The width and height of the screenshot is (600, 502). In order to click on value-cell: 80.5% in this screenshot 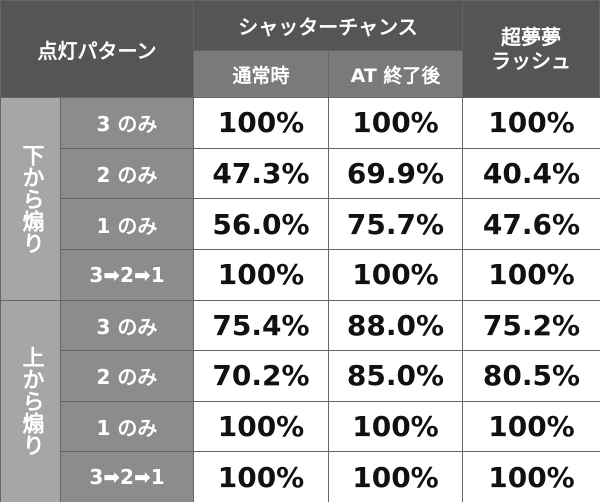, I will do `click(531, 376)`.